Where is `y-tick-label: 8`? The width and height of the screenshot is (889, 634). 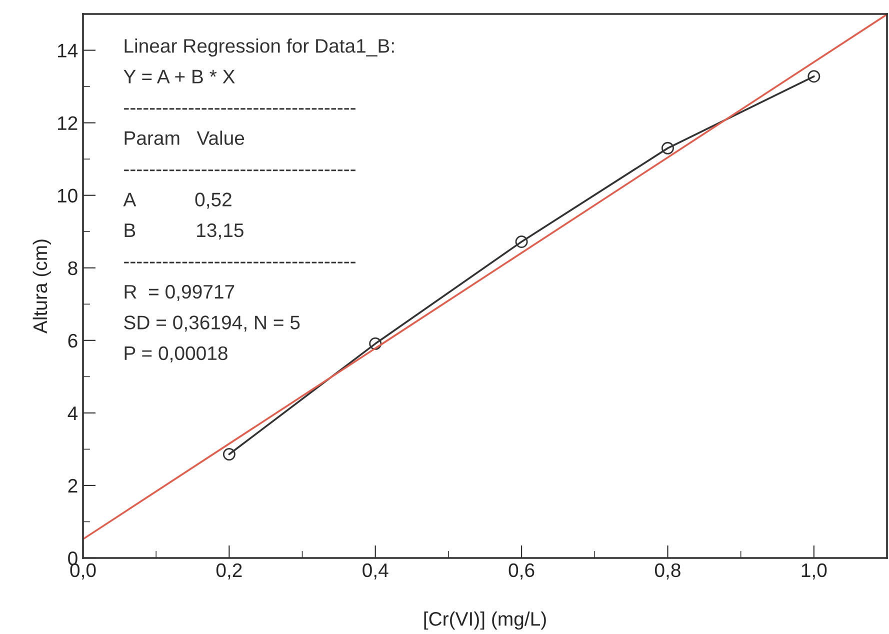 y-tick-label: 8 is located at coordinates (73, 268).